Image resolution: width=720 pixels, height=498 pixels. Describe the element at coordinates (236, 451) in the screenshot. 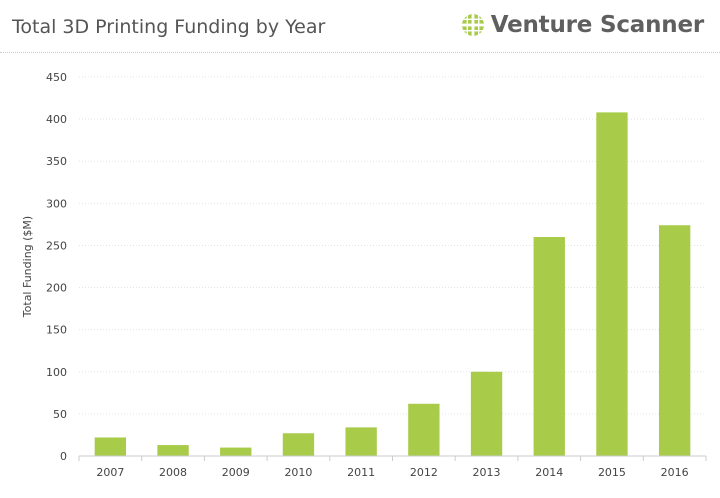

I see `bar-2009` at that location.